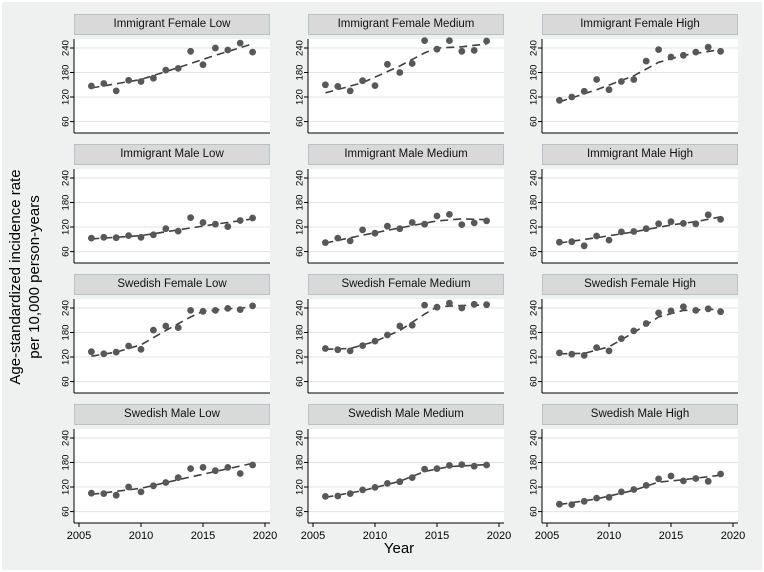  What do you see at coordinates (633, 335) in the screenshot?
I see `panel-swedish-female-high: Swedish Female High 60 120 180 240` at bounding box center [633, 335].